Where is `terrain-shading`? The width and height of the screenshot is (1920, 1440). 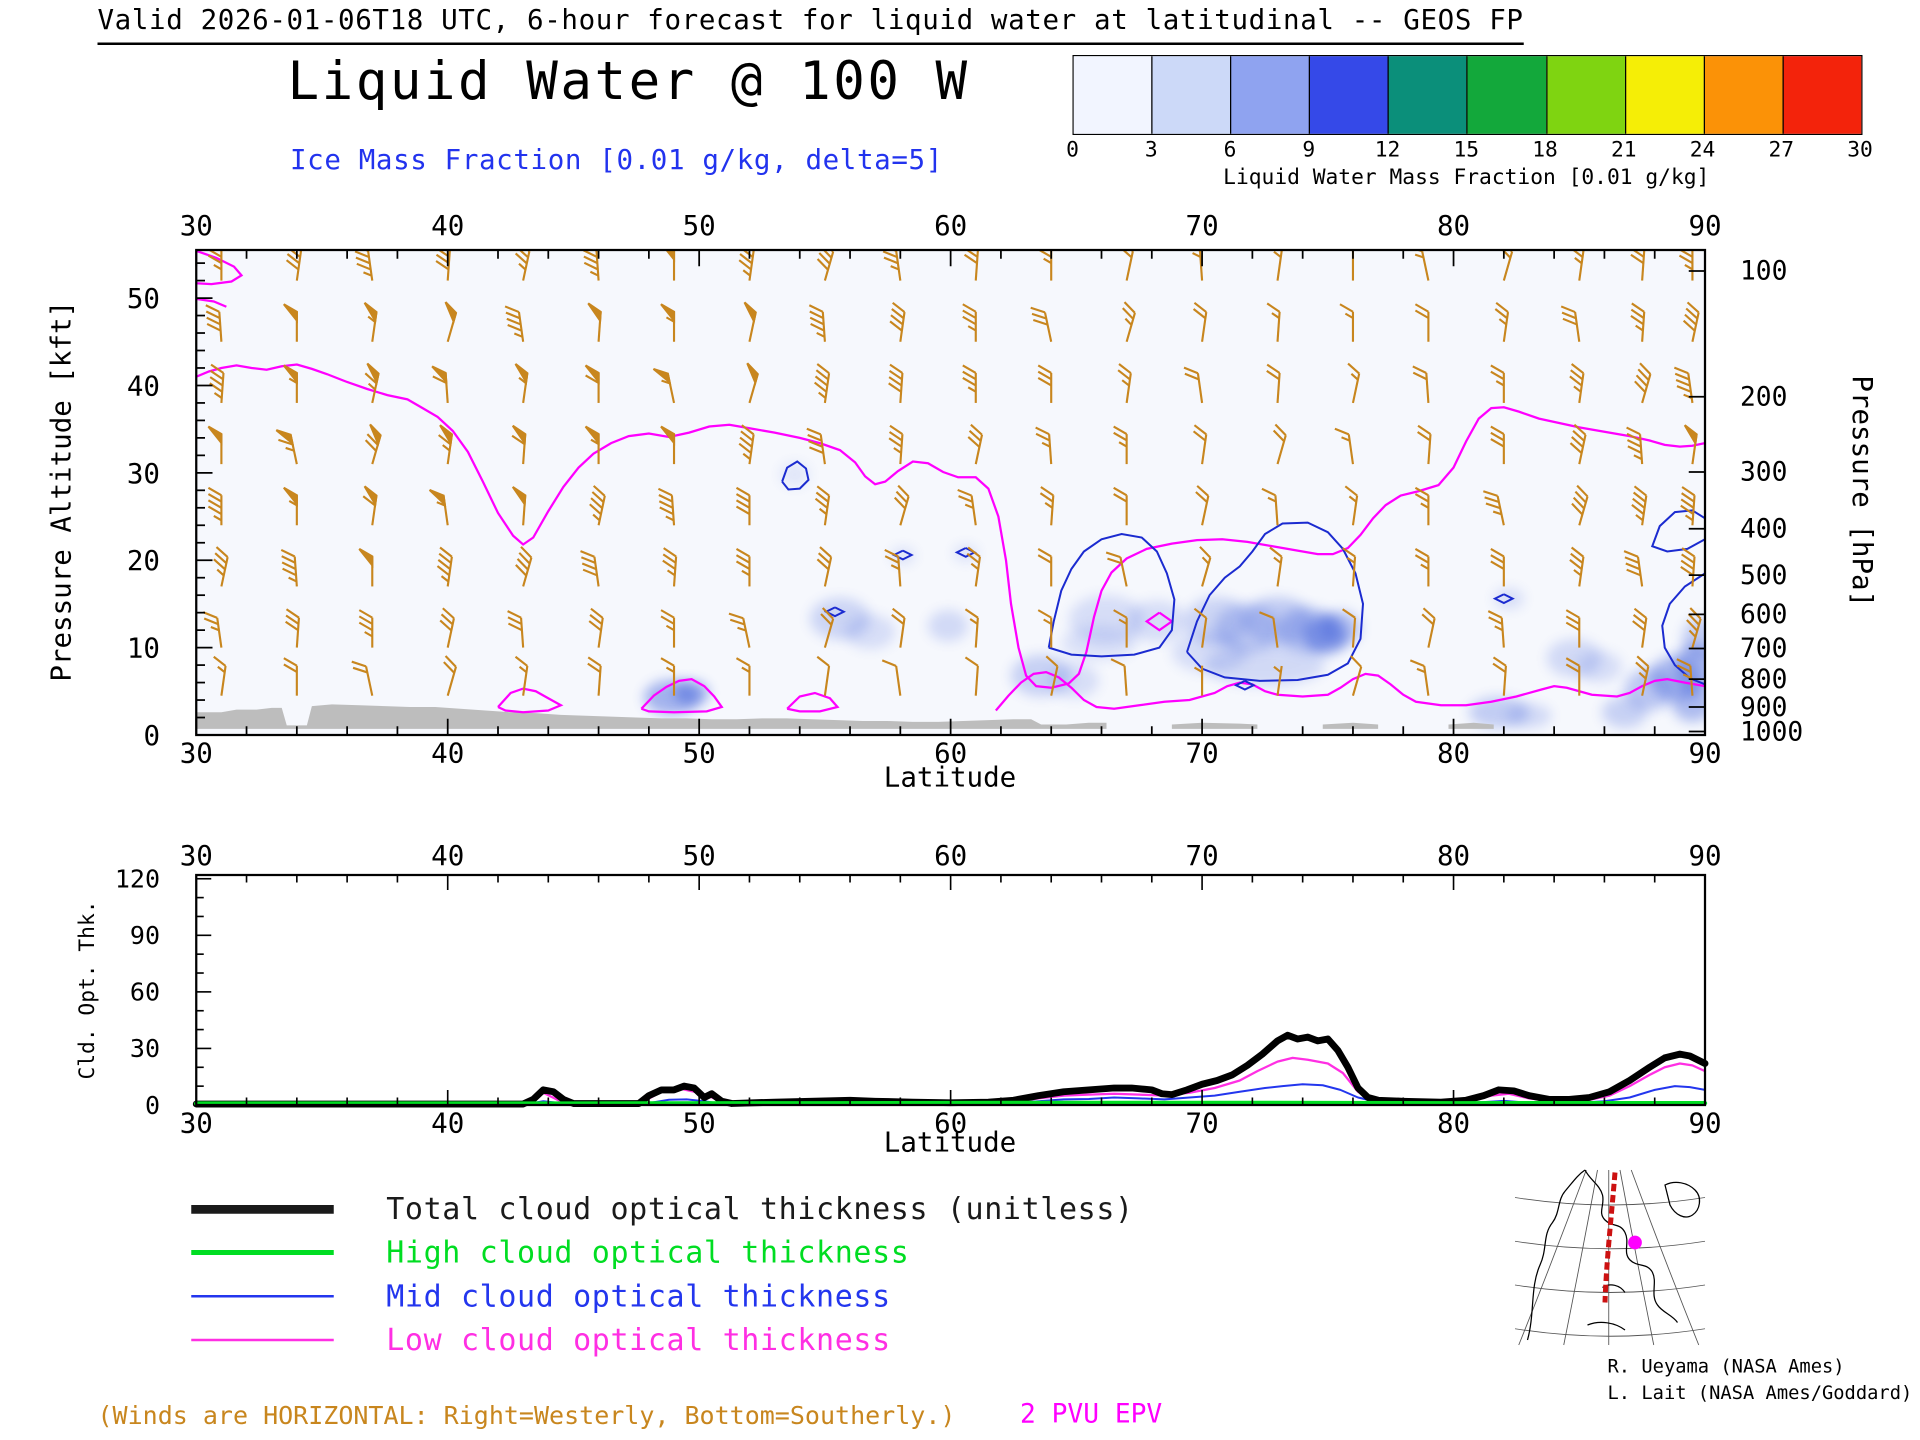 terrain-shading is located at coordinates (1471, 725).